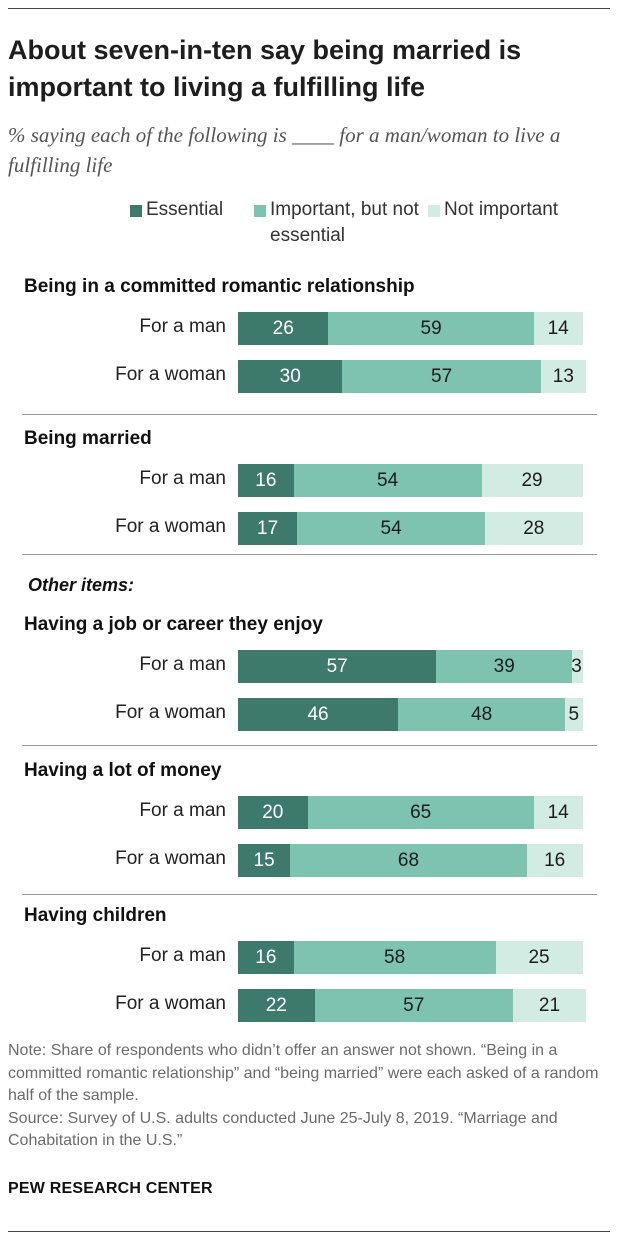  I want to click on bar-label-committed-relationship-man-important: 59, so click(431, 328).